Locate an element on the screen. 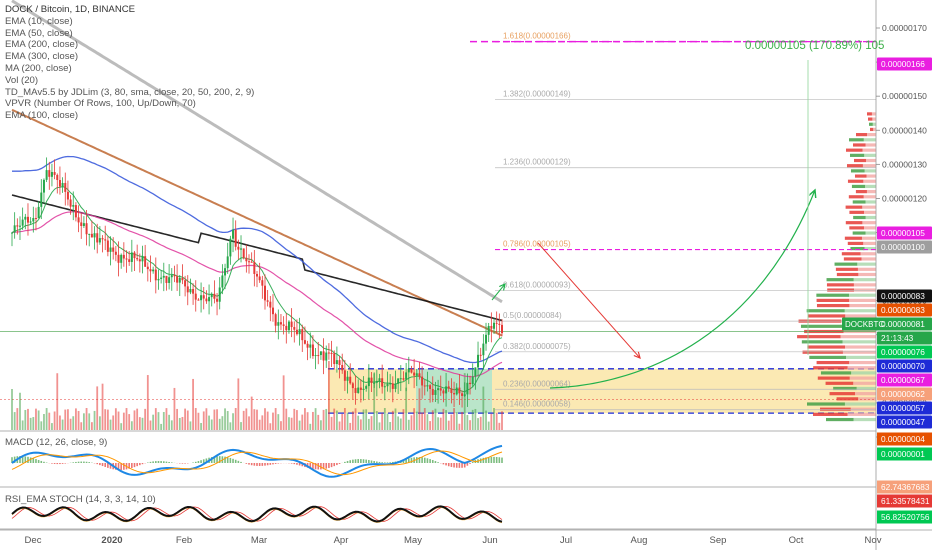 The height and width of the screenshot is (550, 932). time-axis-label: May is located at coordinates (413, 540).